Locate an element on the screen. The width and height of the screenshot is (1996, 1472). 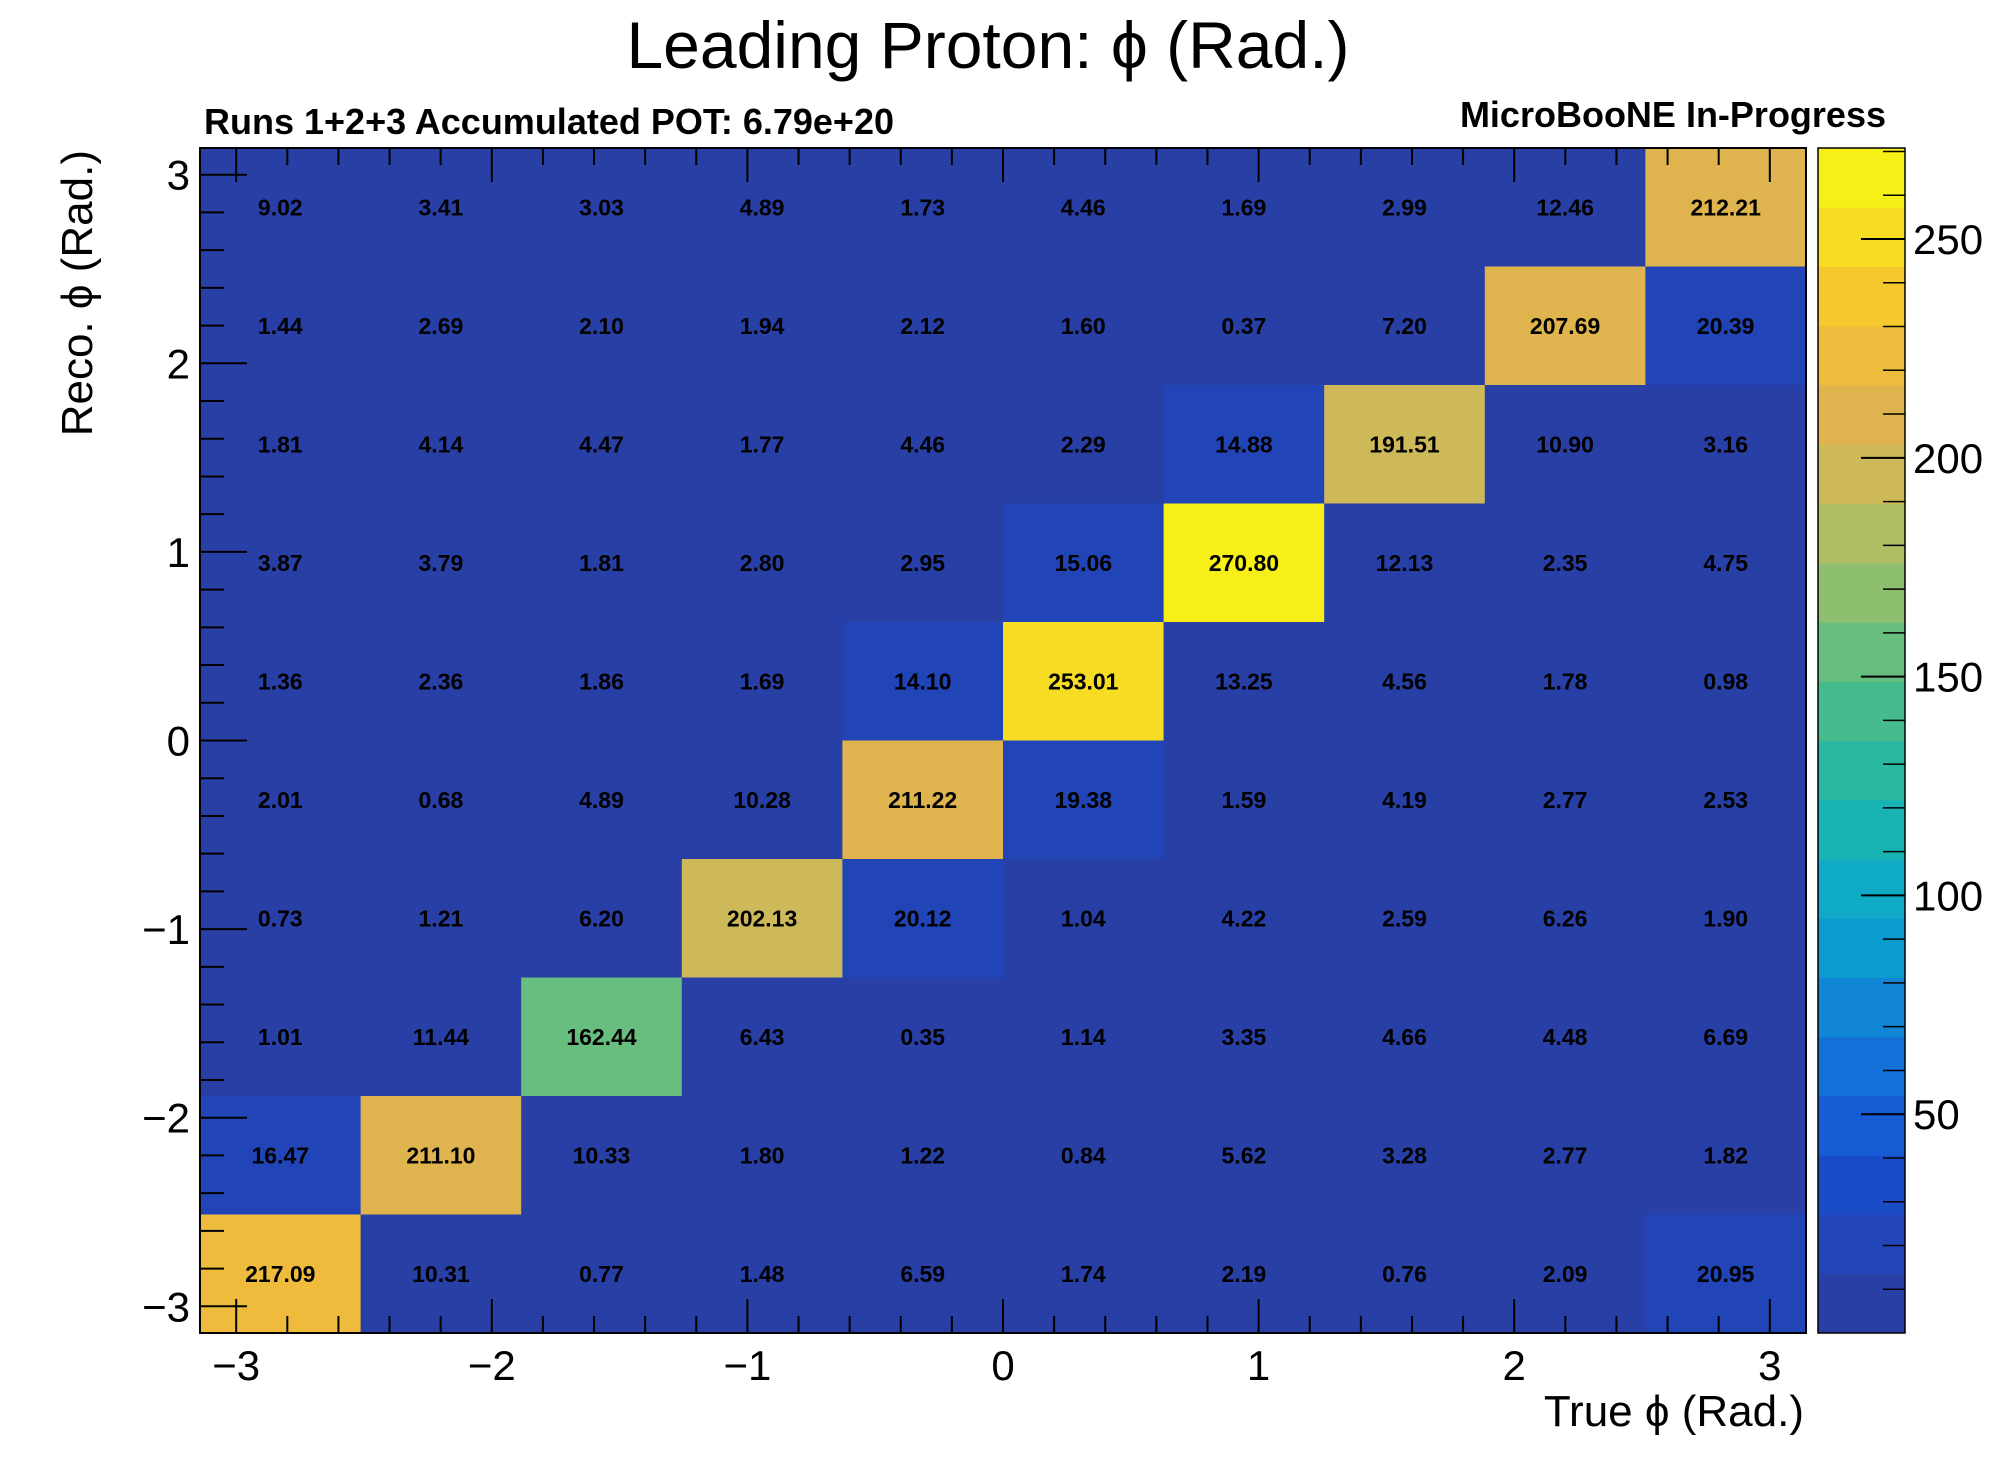
colorbar-tick-label: 100 is located at coordinates (1948, 895).